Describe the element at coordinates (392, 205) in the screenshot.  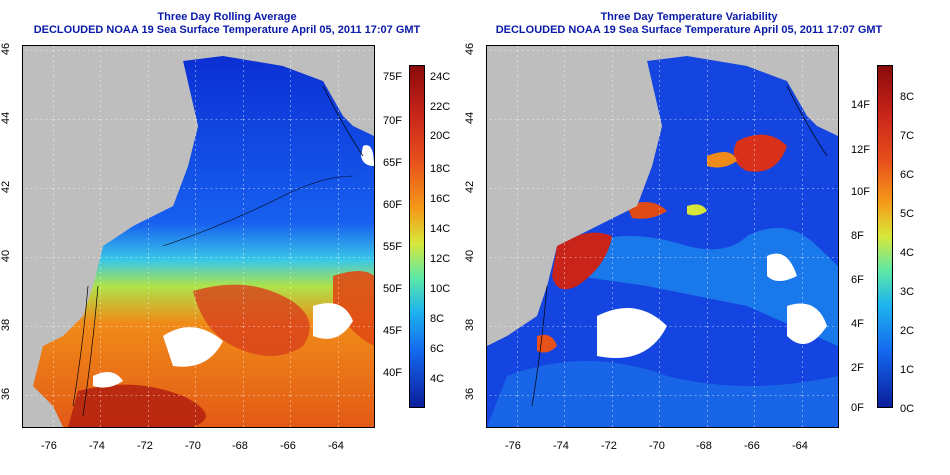
I see `left-cbar-f-label: 60F` at that location.